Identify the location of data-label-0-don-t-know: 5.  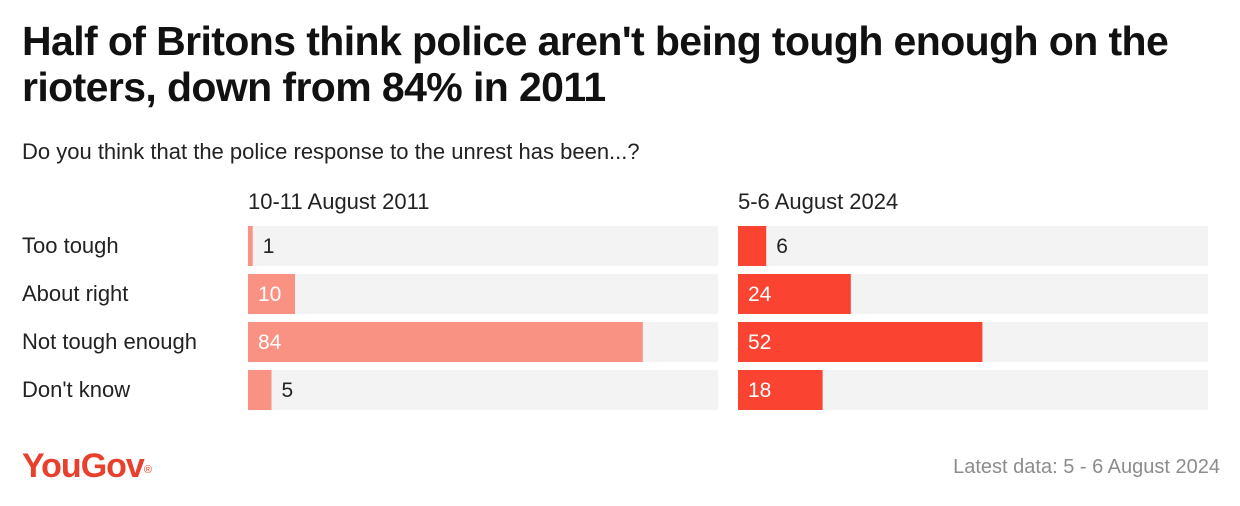
(288, 390).